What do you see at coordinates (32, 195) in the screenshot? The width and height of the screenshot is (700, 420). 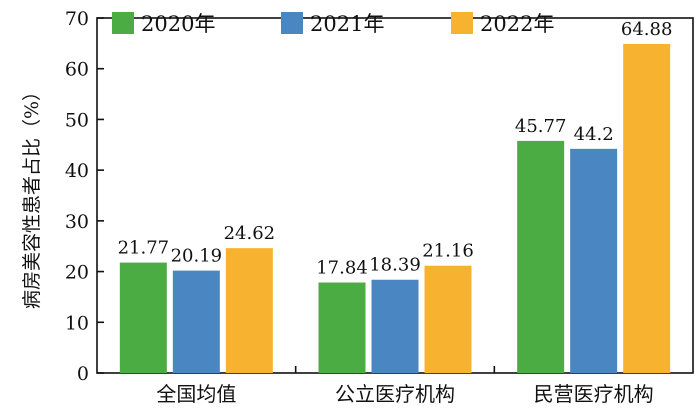 I see `y-axis-label: 病房美容性患者占比（%）` at bounding box center [32, 195].